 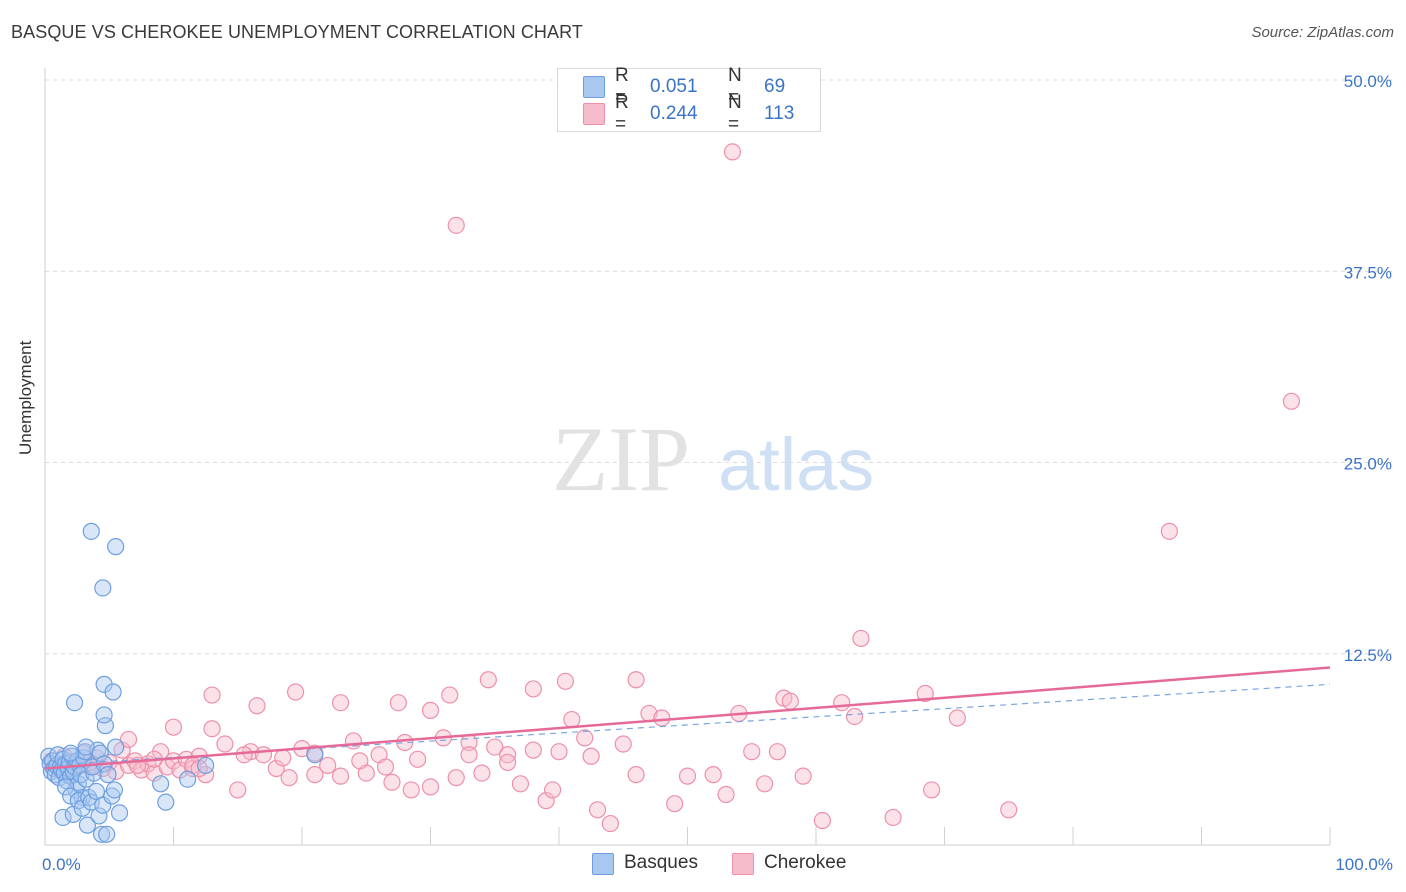 I want to click on y-tick-label: 37.5%, so click(x=1368, y=272).